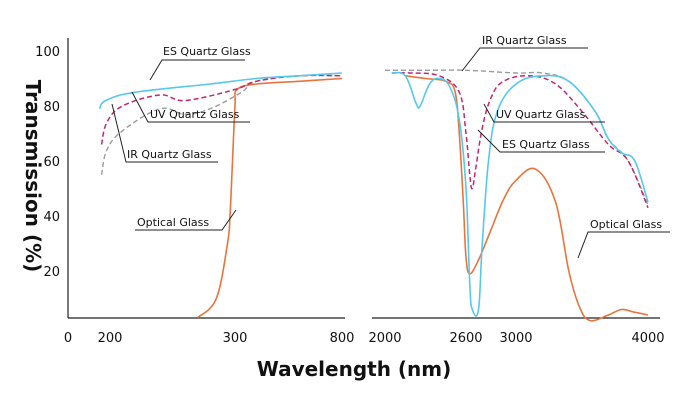 The image size is (700, 400). I want to click on x-tick-label: 2000, so click(384, 338).